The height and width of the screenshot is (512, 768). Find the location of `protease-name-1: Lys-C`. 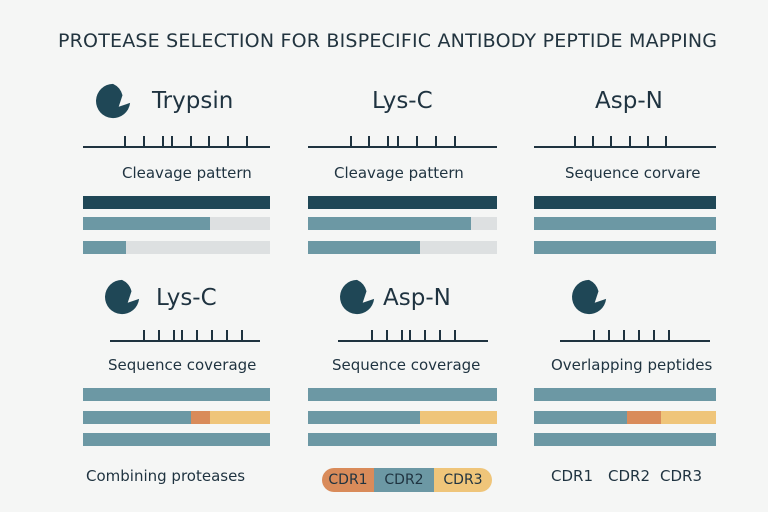

protease-name-1: Lys-C is located at coordinates (402, 101).